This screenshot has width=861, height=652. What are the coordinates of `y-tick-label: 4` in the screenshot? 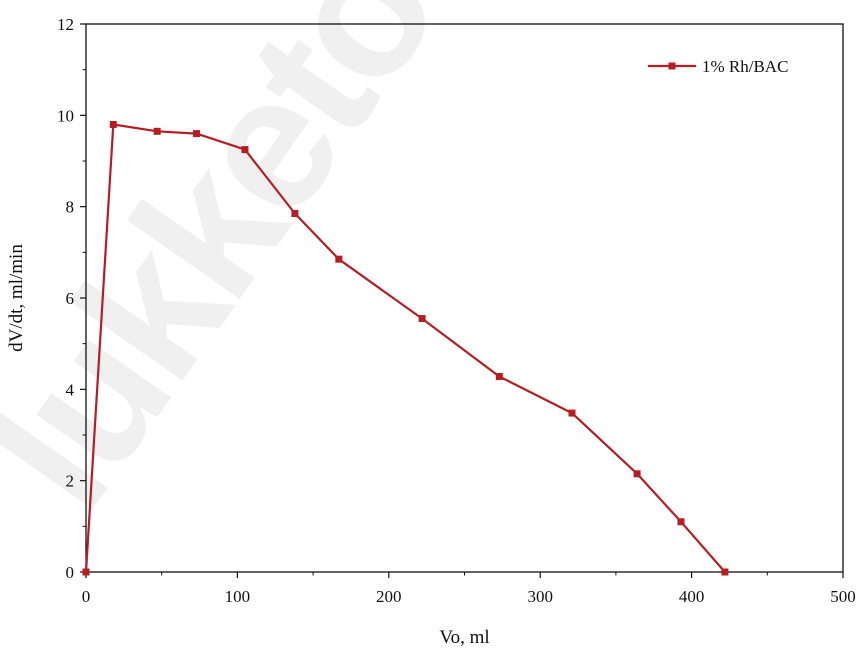 It's located at (70, 389).